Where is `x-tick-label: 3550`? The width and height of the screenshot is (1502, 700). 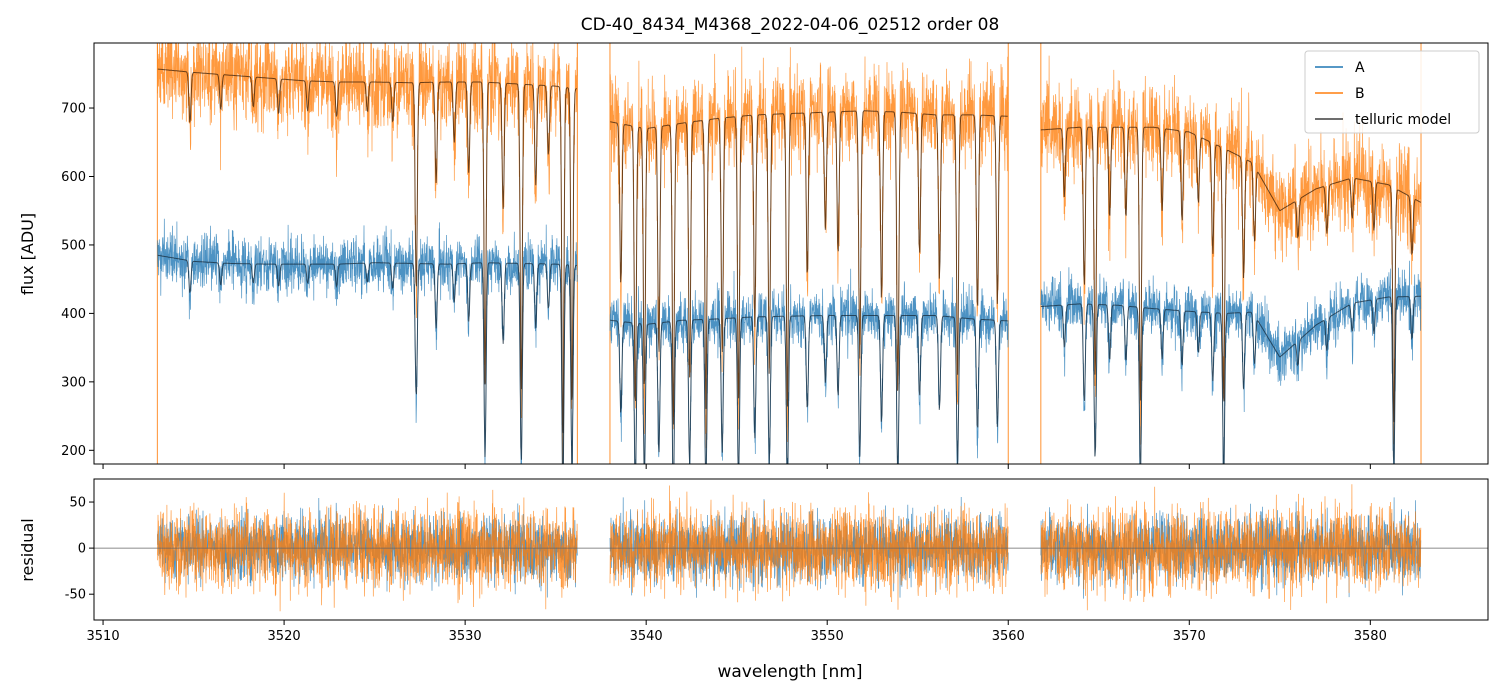
x-tick-label: 3550 is located at coordinates (827, 636).